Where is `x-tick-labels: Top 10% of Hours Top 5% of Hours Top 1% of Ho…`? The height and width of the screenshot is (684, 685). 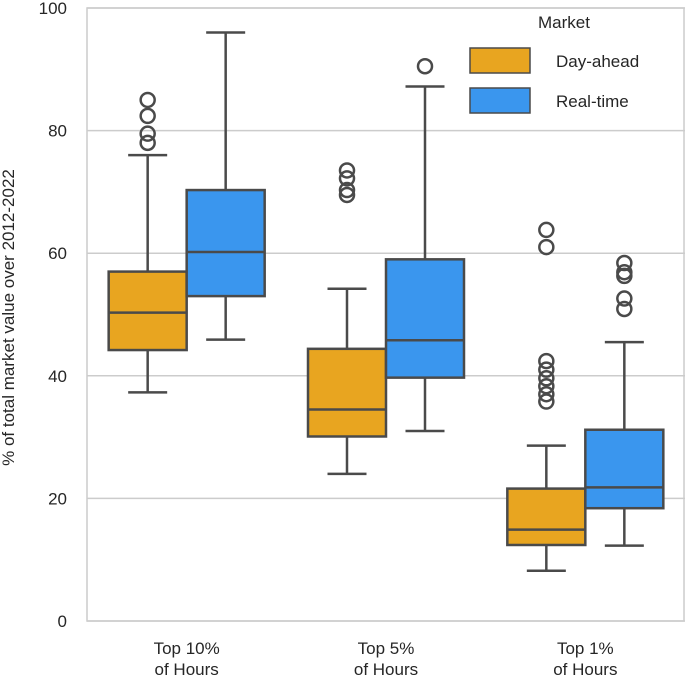 x-tick-labels: Top 10% of Hours Top 5% of Hours Top 1% of Ho… is located at coordinates (386, 659).